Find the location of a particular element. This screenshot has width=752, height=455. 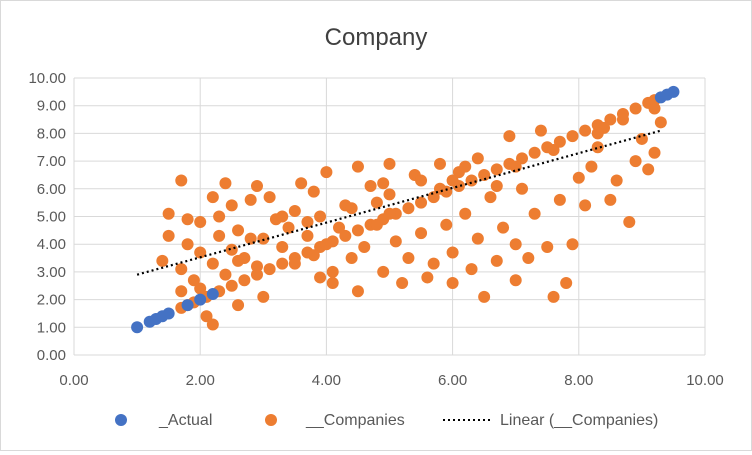

legend-actual-label: _Actual is located at coordinates (185, 420).